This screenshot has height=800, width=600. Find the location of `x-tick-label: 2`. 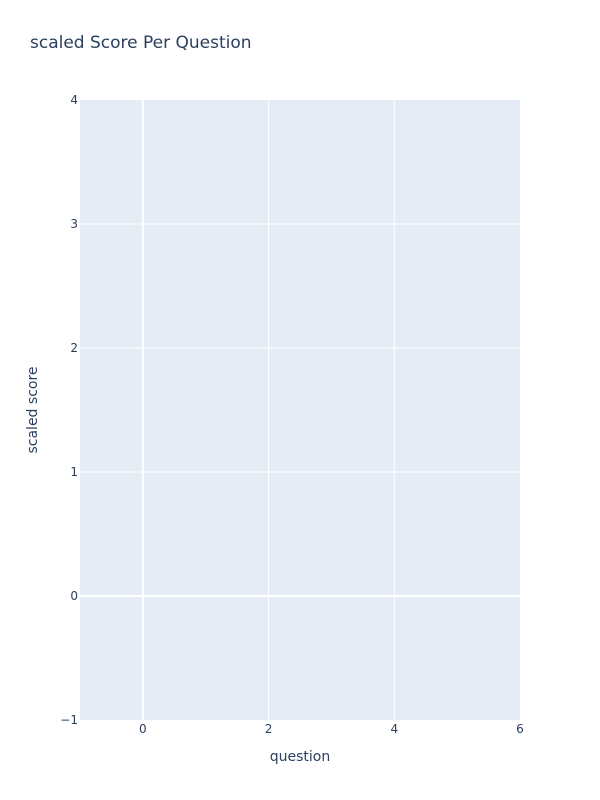

x-tick-label: 2 is located at coordinates (269, 729).